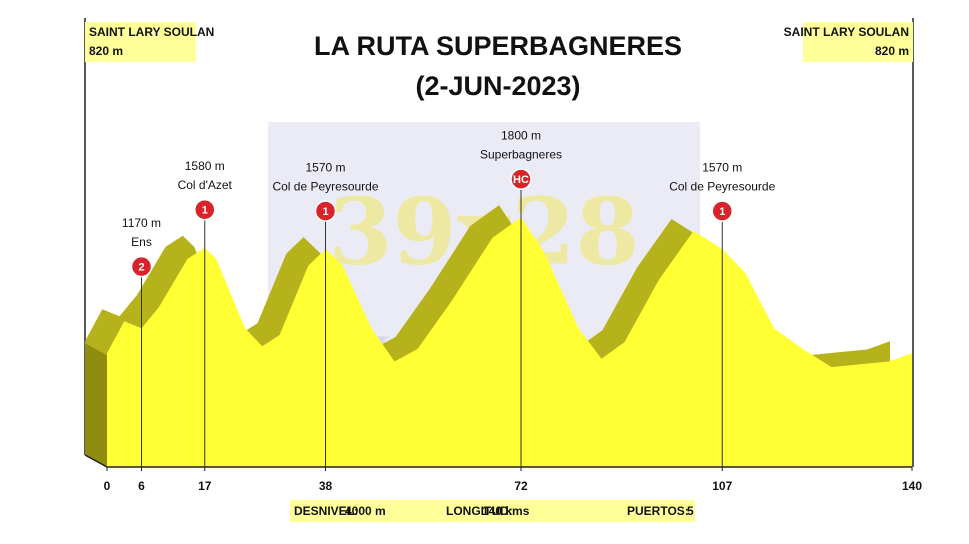 The height and width of the screenshot is (544, 969). What do you see at coordinates (497, 86) in the screenshot?
I see `chart-subtitle: (2-JUN-2023)` at bounding box center [497, 86].